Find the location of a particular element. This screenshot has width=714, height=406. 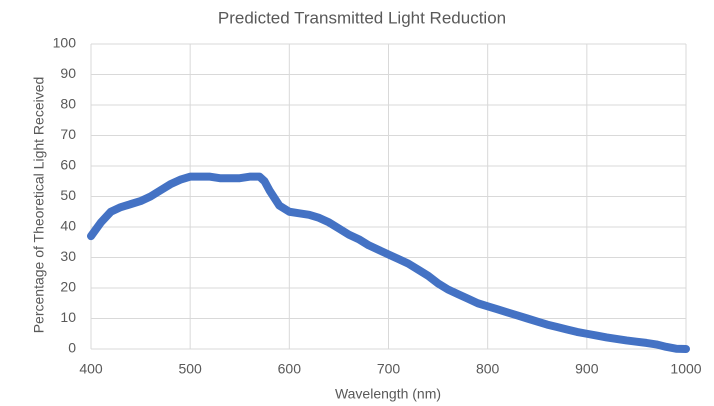

chart-title: Predicted Transmitted Light Reduction is located at coordinates (362, 17).